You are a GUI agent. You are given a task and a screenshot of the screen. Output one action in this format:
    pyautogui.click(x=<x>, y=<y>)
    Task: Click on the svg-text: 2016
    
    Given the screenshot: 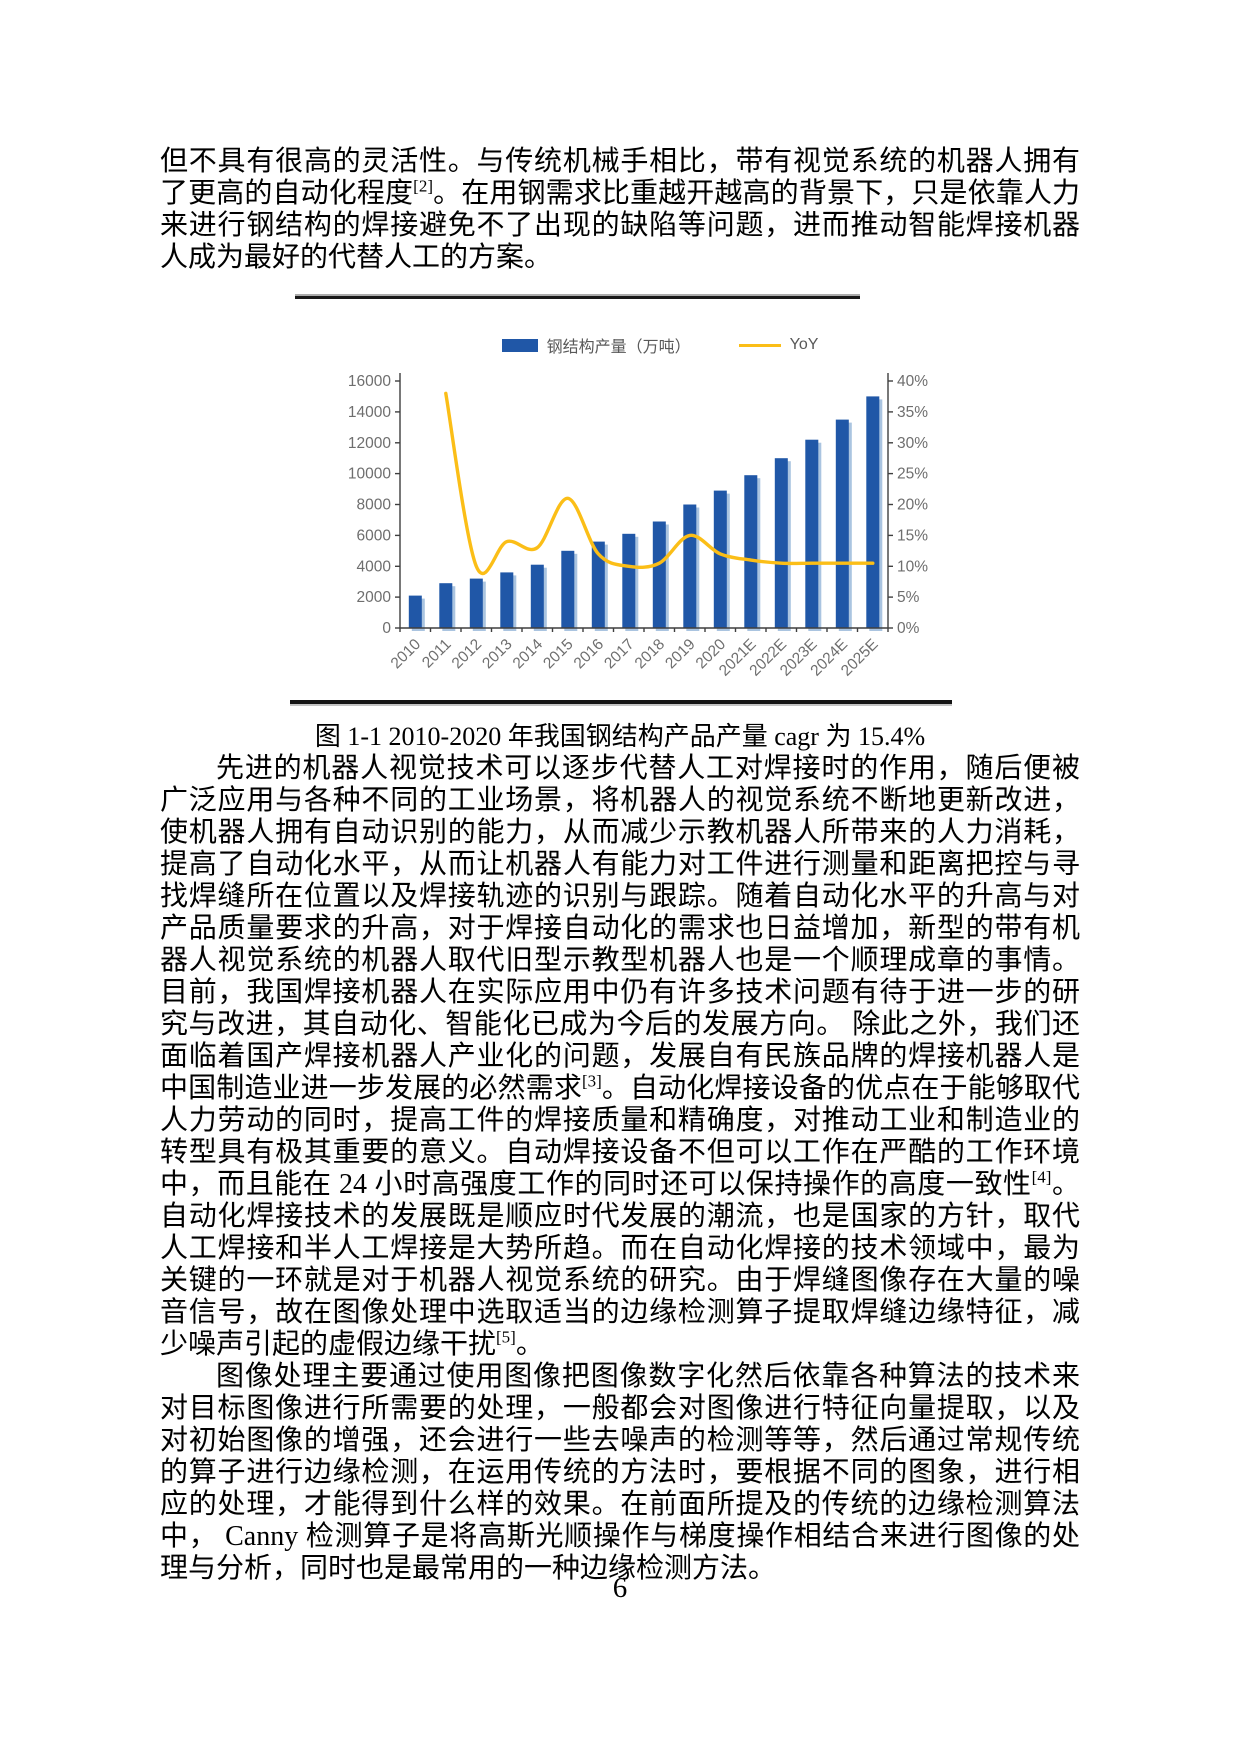 What is the action you would take?
    pyautogui.click(x=589, y=654)
    